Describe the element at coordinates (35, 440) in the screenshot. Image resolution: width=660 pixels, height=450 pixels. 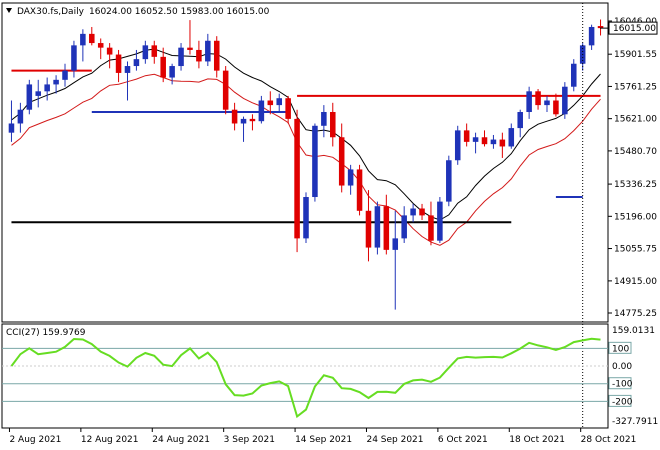
I see `x-tick-label: 2 Aug 2021` at that location.